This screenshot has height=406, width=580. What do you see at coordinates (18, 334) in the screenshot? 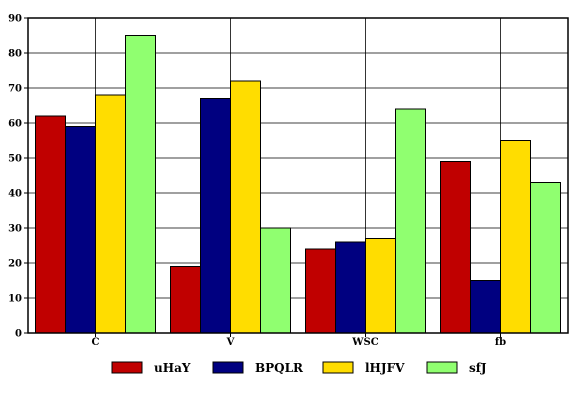
I see `y-tick-label: 0` at bounding box center [18, 334].